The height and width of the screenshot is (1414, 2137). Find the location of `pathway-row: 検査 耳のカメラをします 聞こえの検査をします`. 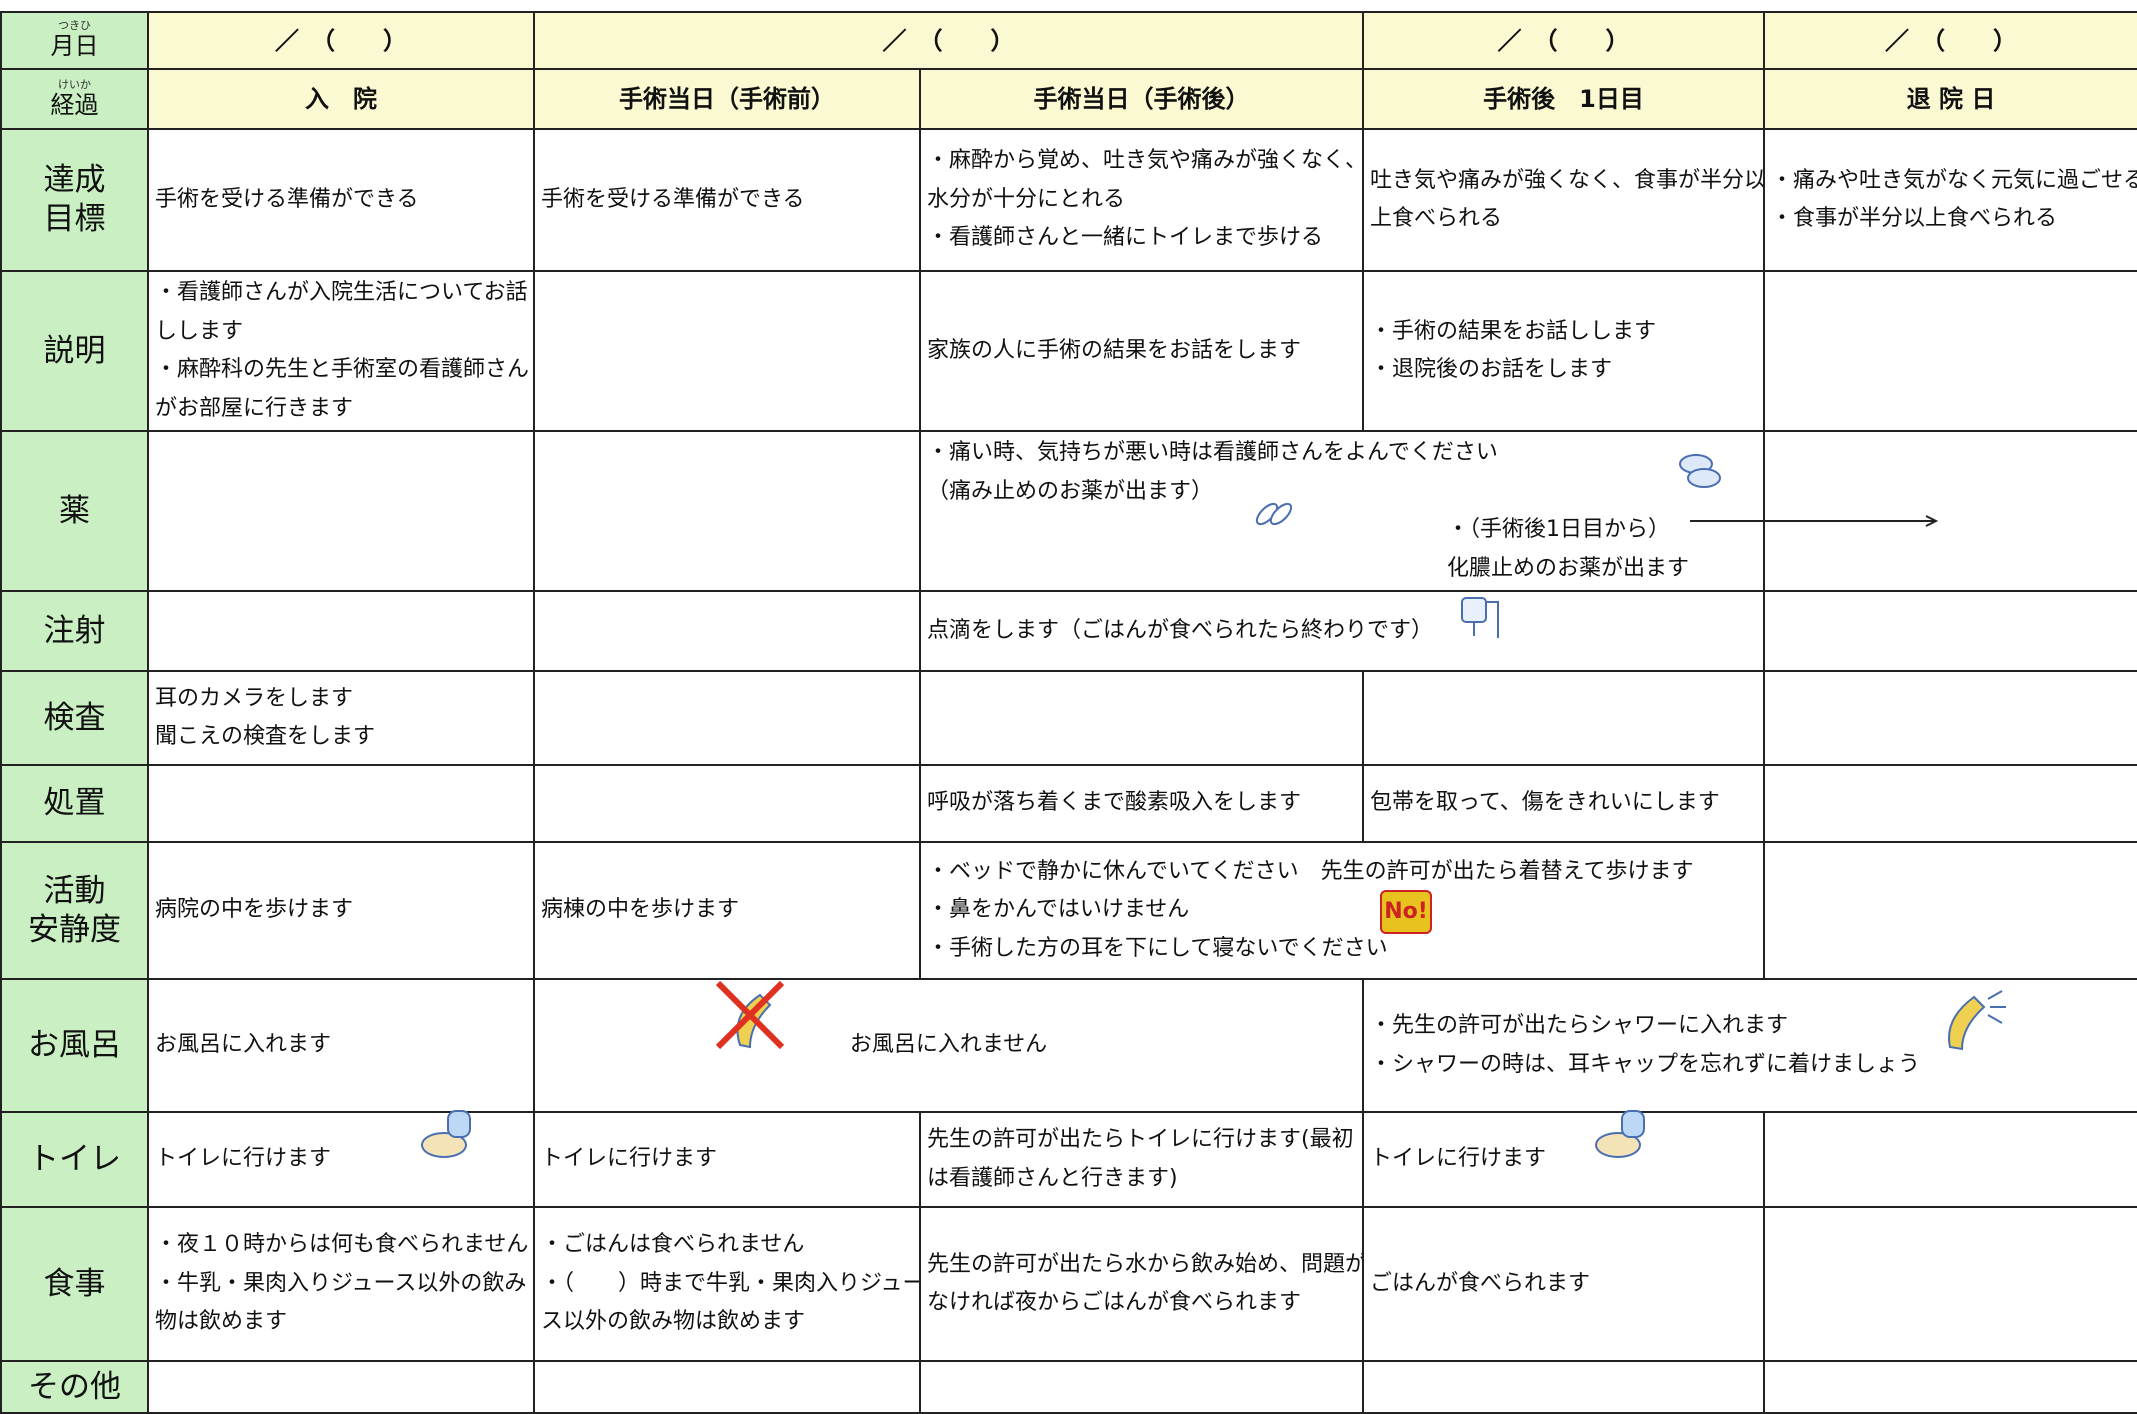

pathway-row: 検査 耳のカメラをします 聞こえの検査をします is located at coordinates (1068, 718).